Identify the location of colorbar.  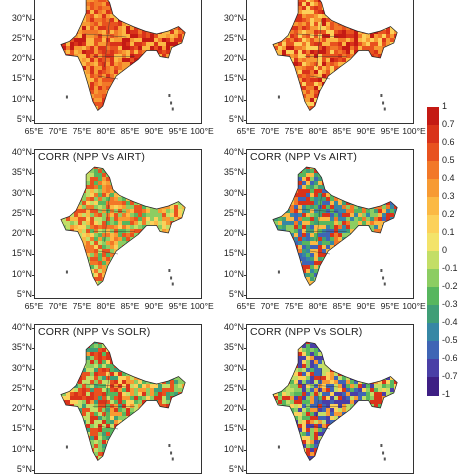
(433, 251).